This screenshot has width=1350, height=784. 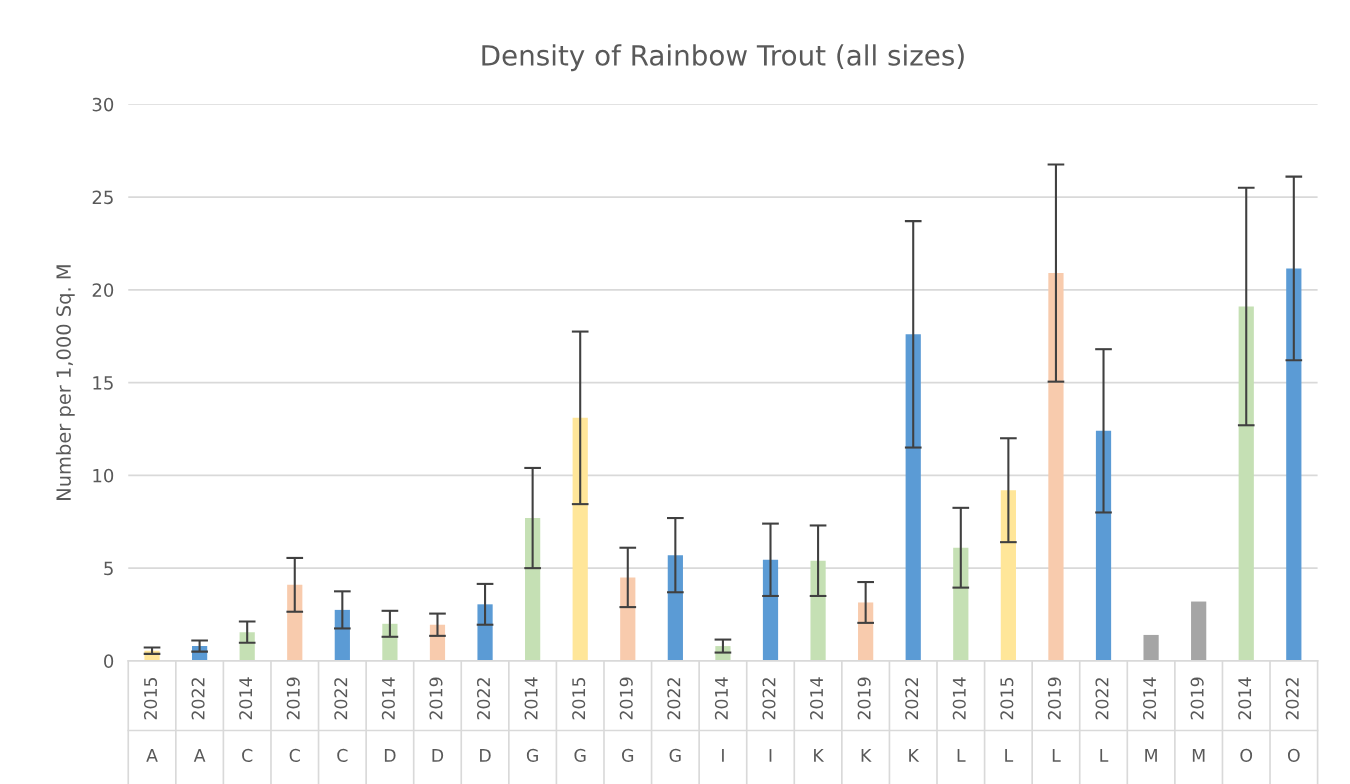 What do you see at coordinates (198, 720) in the screenshot?
I see `category-label: 2022 A` at bounding box center [198, 720].